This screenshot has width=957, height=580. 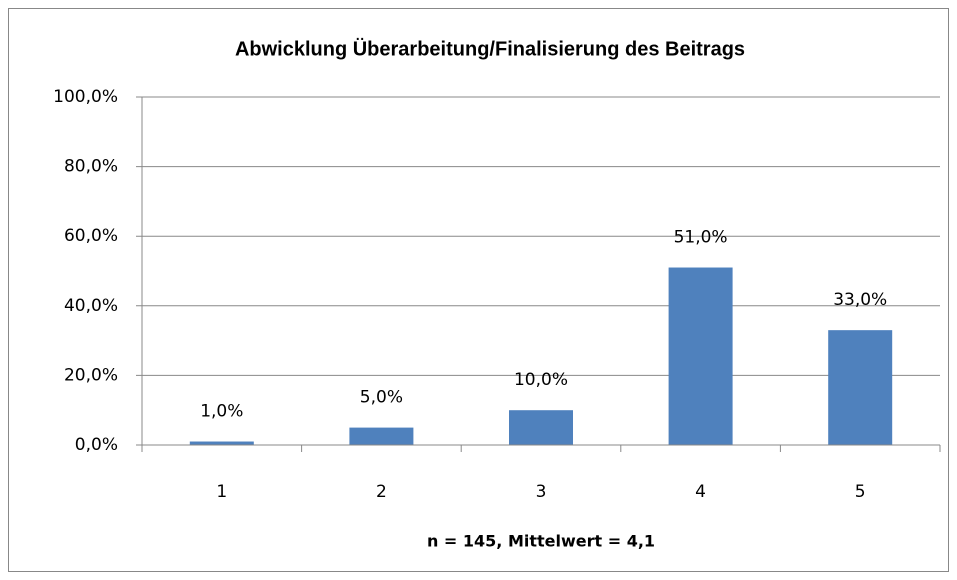 I want to click on x-tick-label: 2, so click(x=381, y=492).